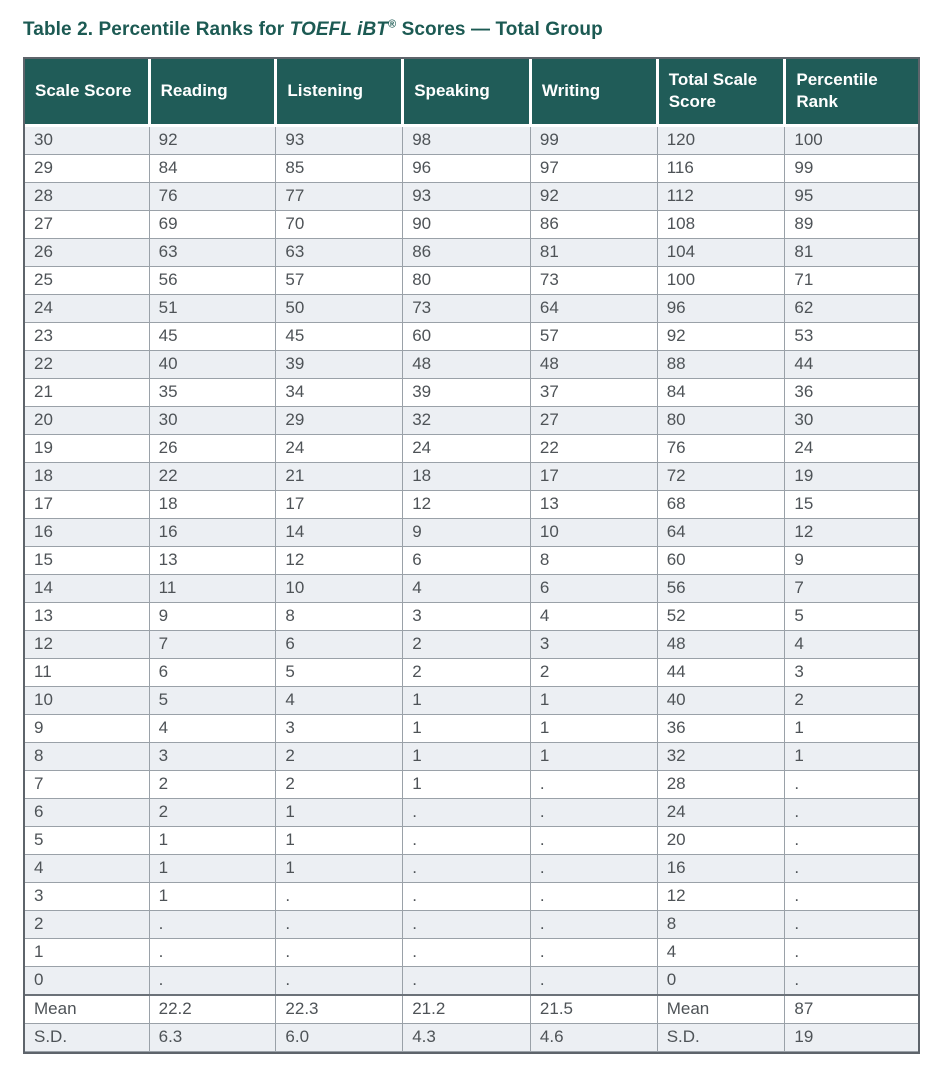  Describe the element at coordinates (851, 1008) in the screenshot. I see `table-cell: 87` at that location.